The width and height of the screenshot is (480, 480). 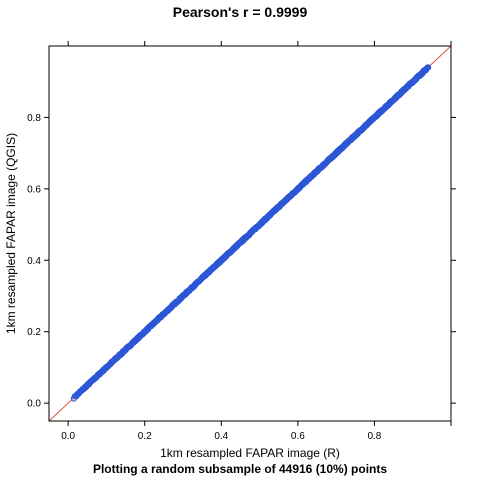 I want to click on data-point, so click(x=428, y=67).